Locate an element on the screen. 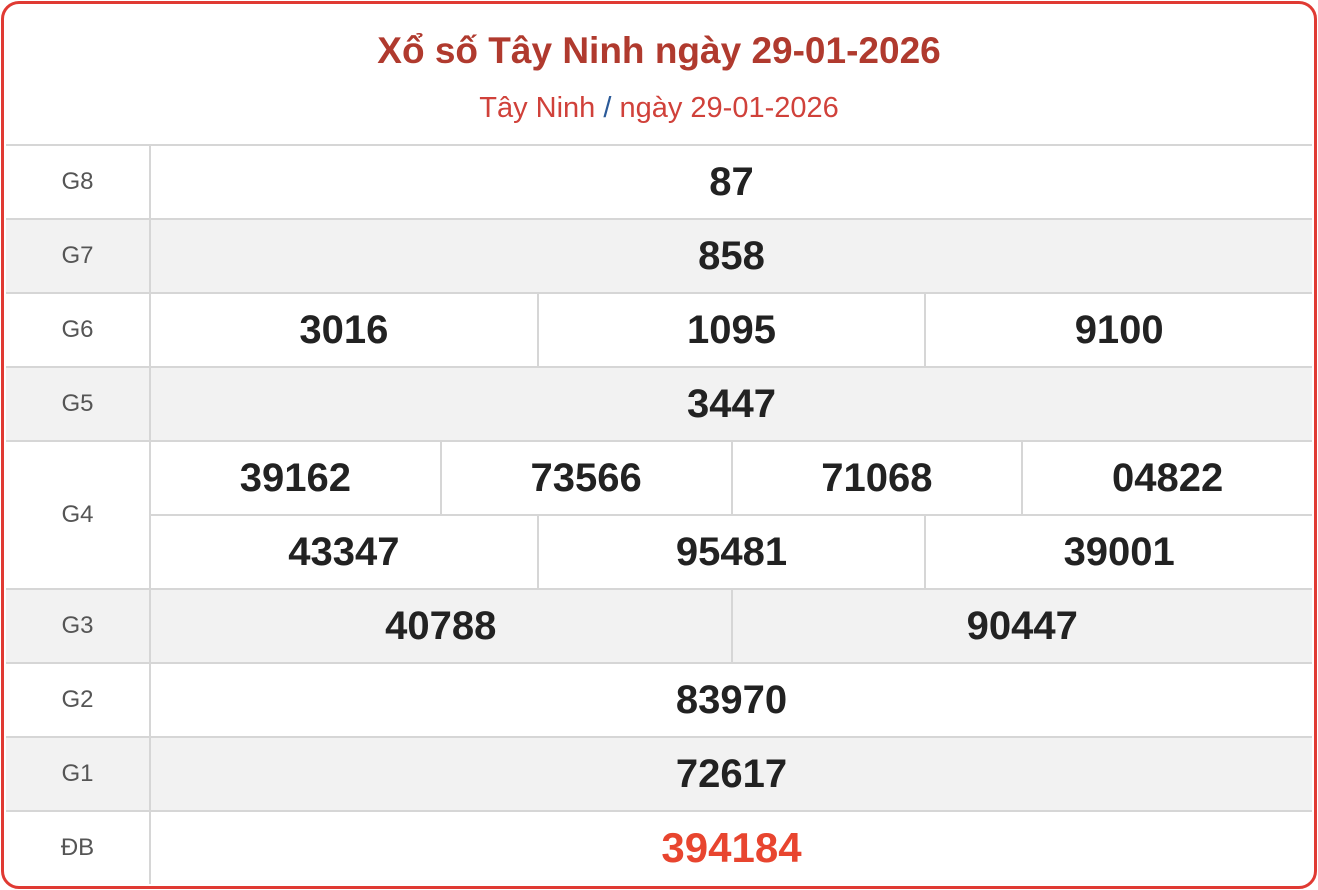 This screenshot has width=1318, height=890. breadcrumb-province: Tây Ninh is located at coordinates (537, 108).